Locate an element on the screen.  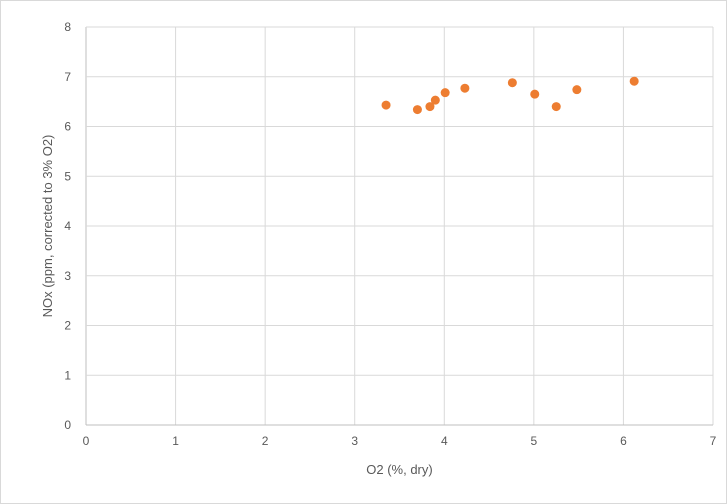
y-tick-label: 0 is located at coordinates (67, 425).